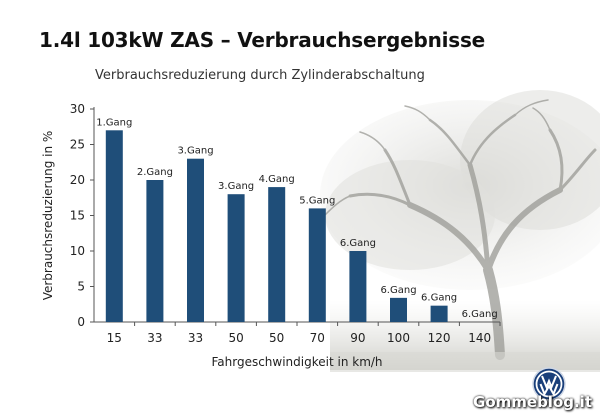 The height and width of the screenshot is (415, 600). What do you see at coordinates (439, 338) in the screenshot?
I see `x-tick-label: 120` at bounding box center [439, 338].